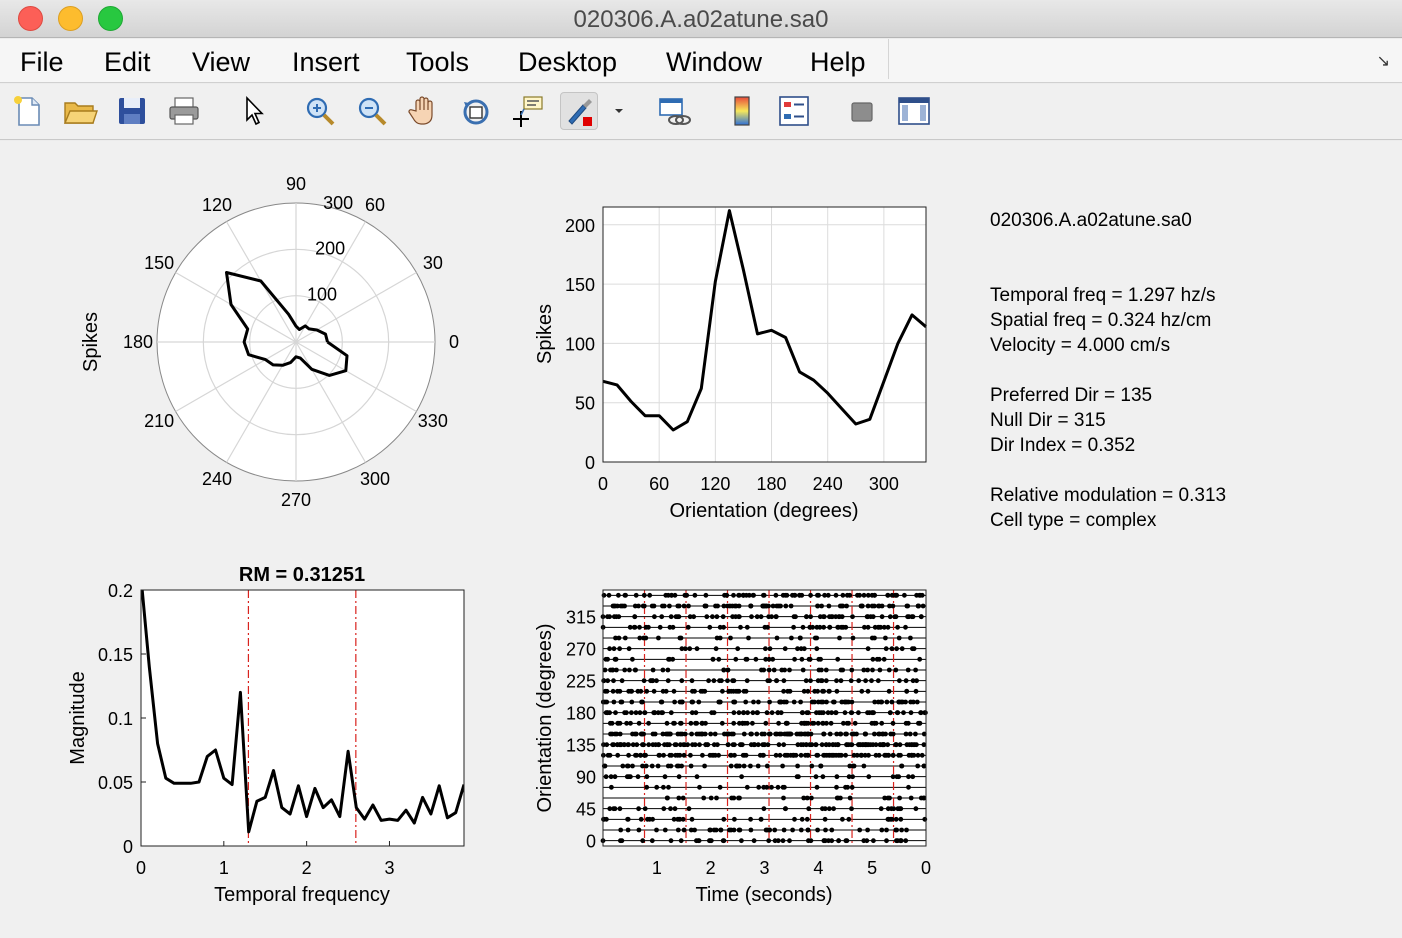  Describe the element at coordinates (763, 895) in the screenshot. I see `x-axis-label: Time (seconds)` at that location.